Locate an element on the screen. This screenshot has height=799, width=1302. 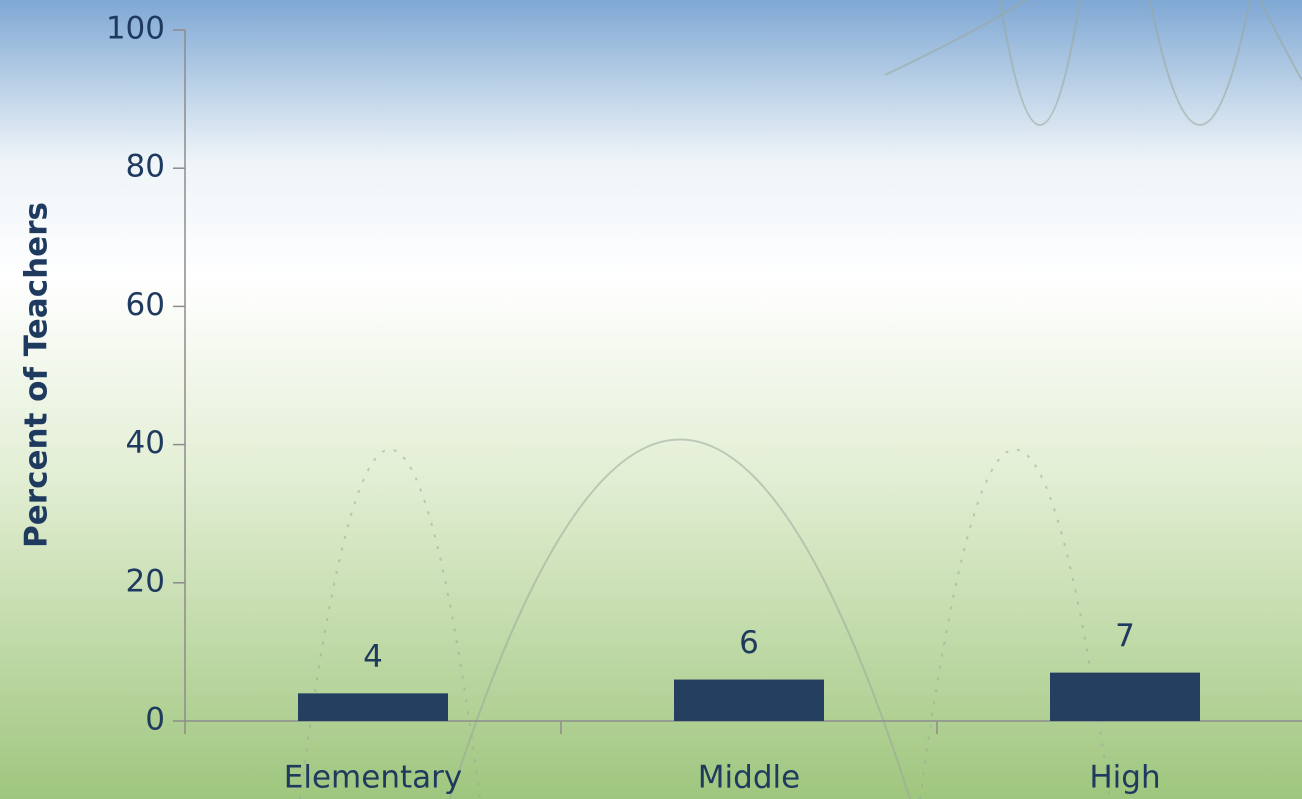
x-tick-label: High is located at coordinates (1124, 778).